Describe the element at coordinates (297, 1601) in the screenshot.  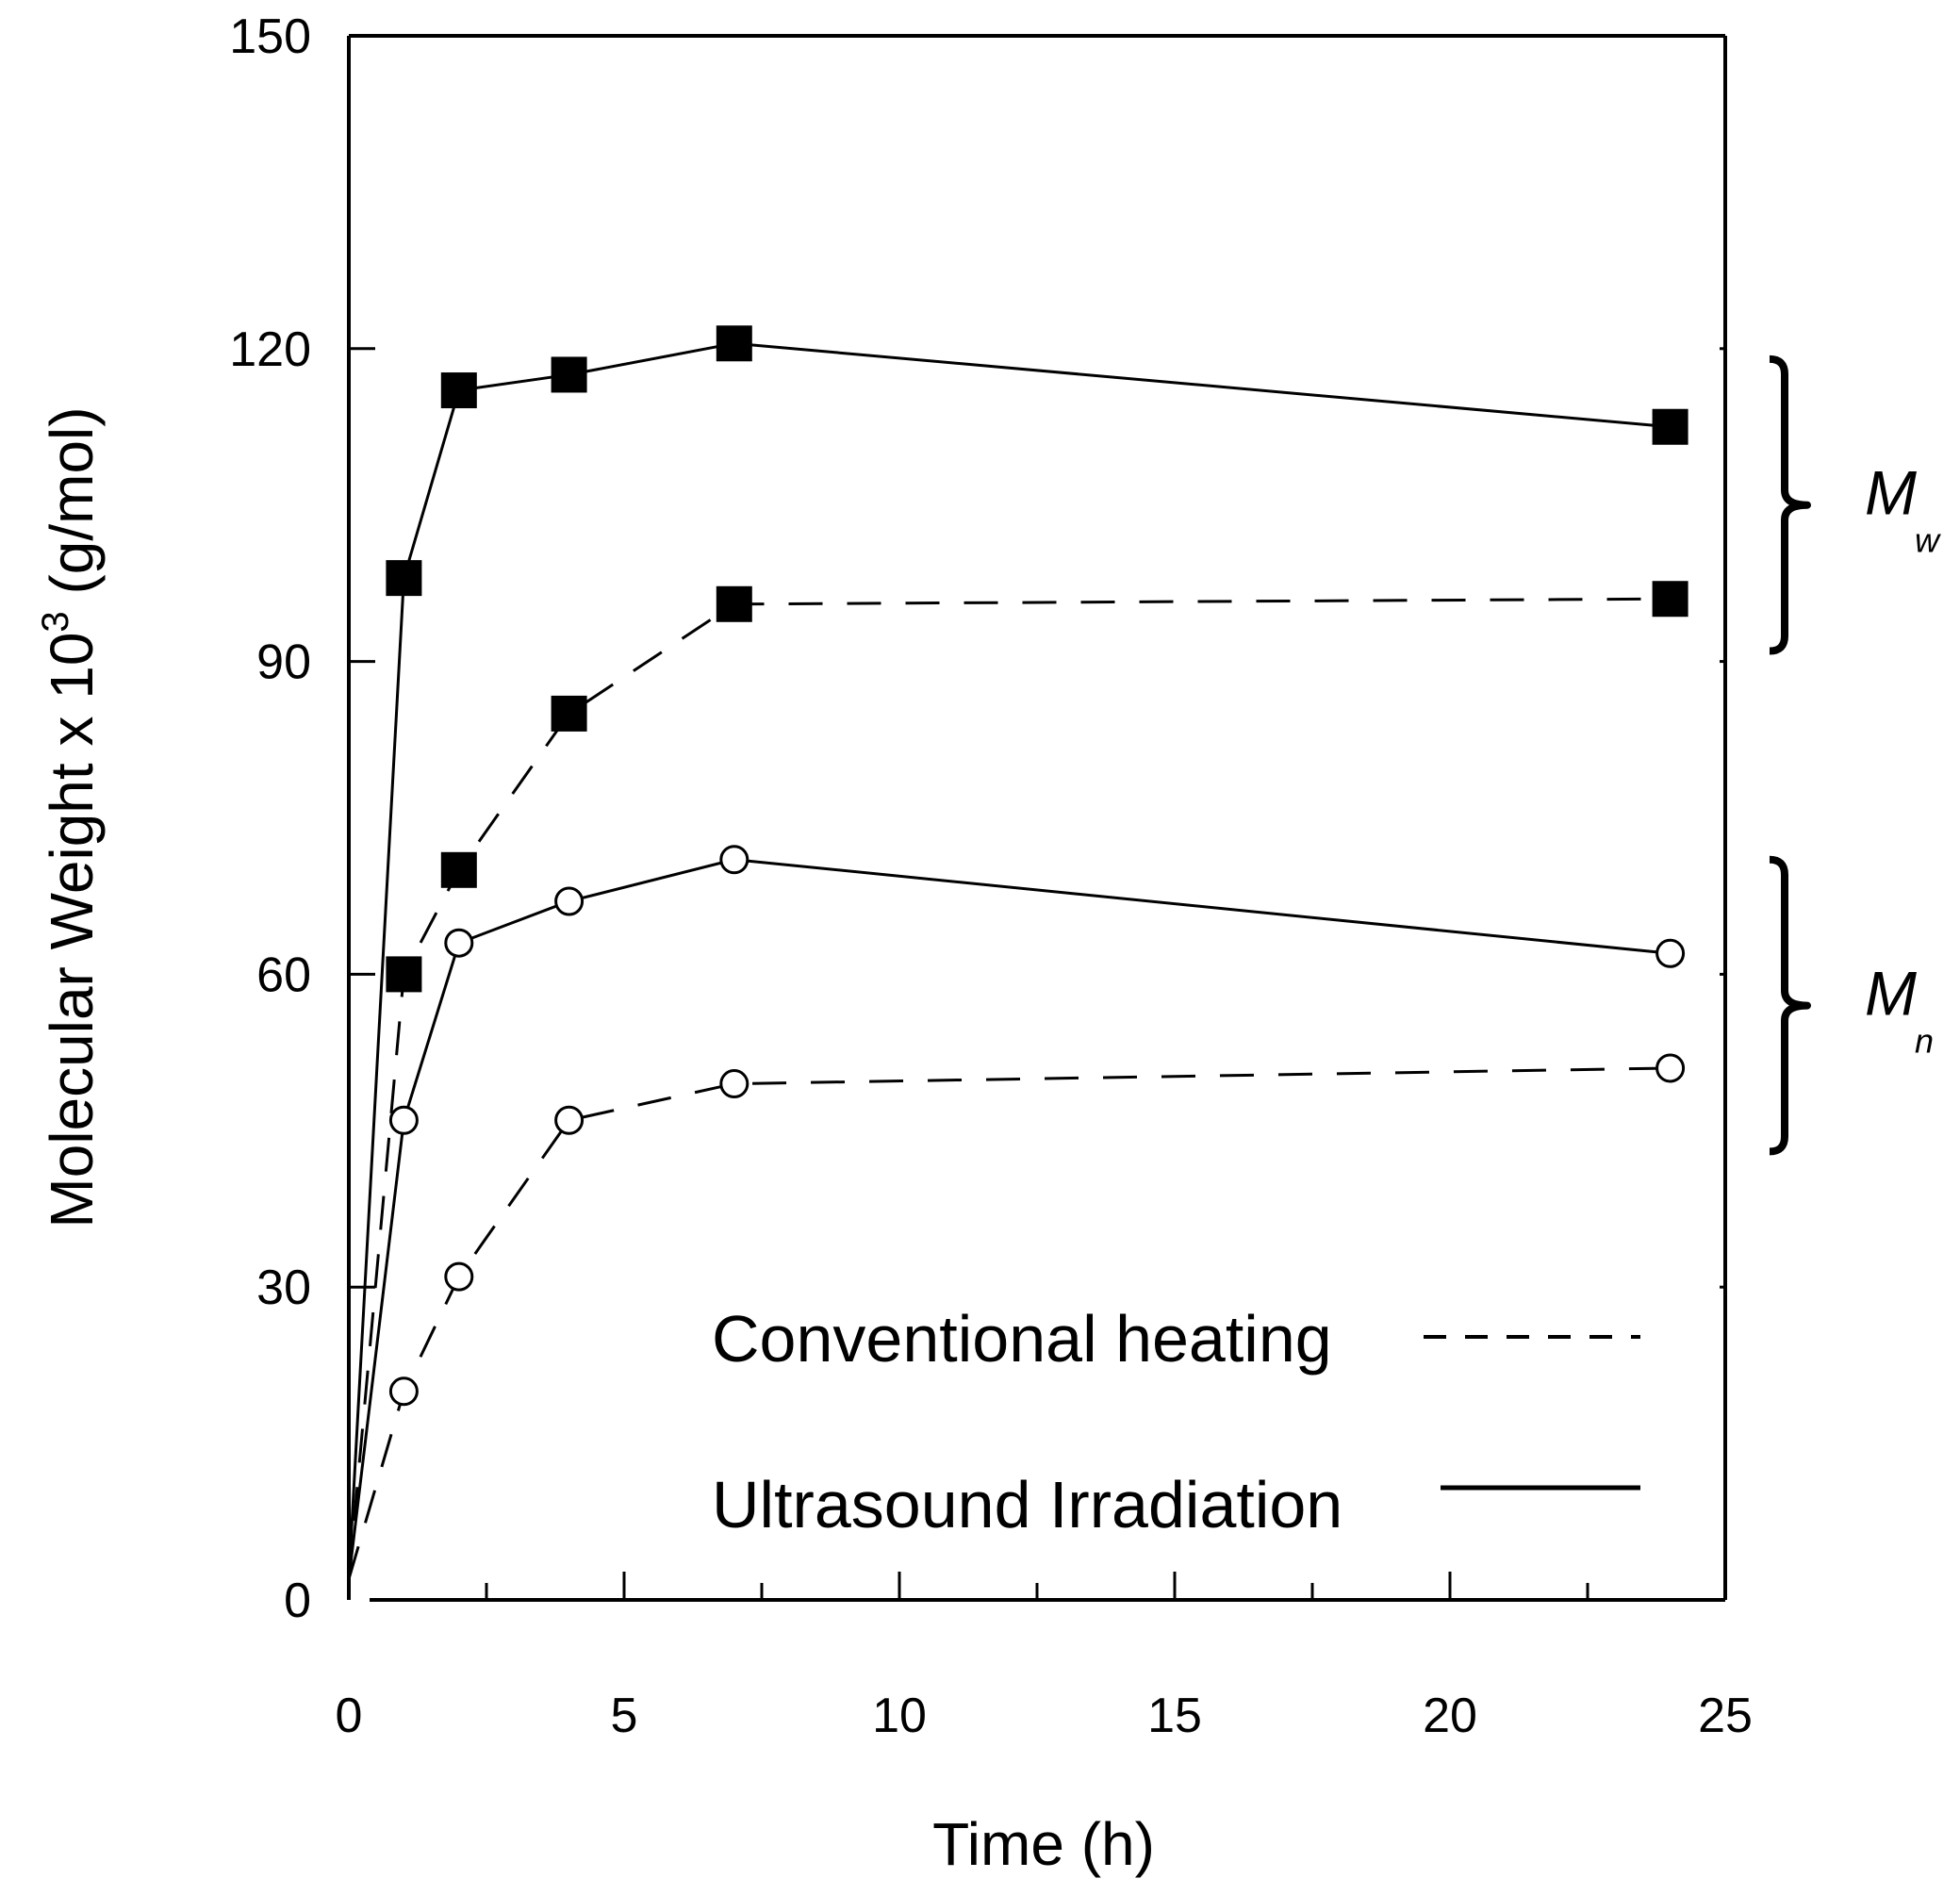
I see `y-tick-label: 0` at that location.